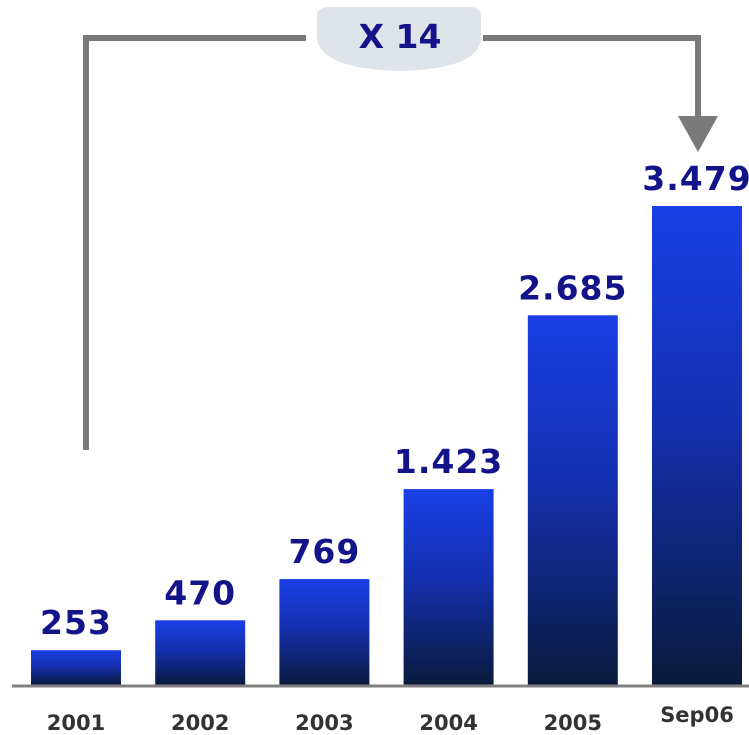 Image resolution: width=749 pixels, height=735 pixels. What do you see at coordinates (400, 36) in the screenshot?
I see `annotation-text: X 14` at bounding box center [400, 36].